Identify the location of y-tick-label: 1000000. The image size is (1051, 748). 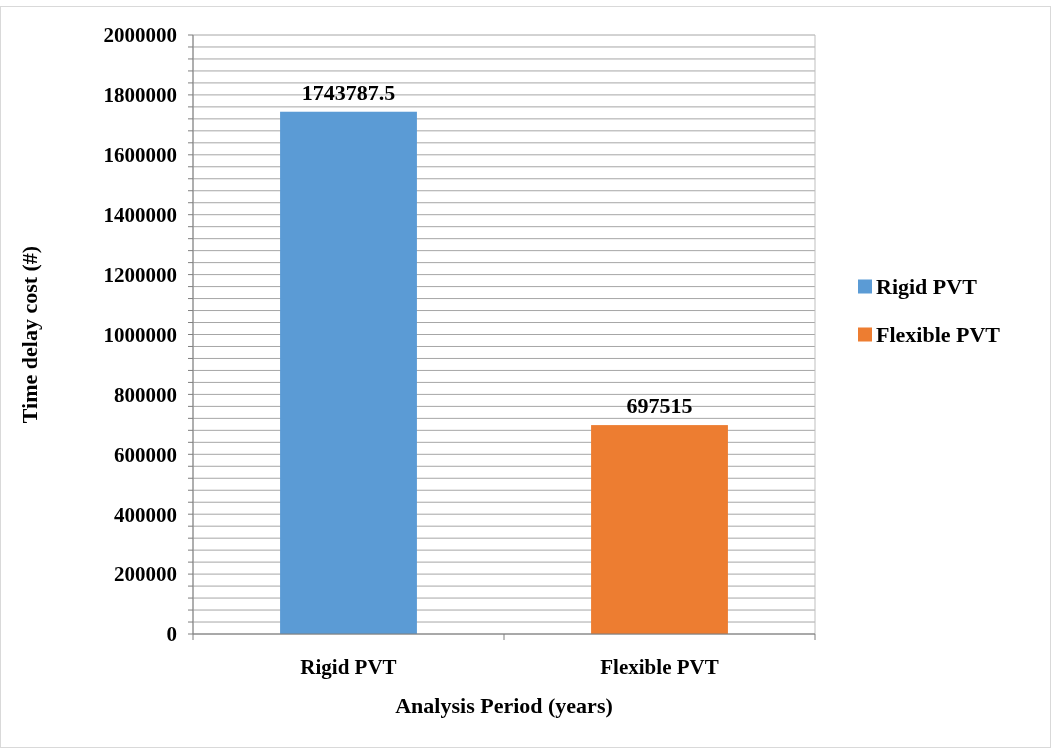
(140, 334).